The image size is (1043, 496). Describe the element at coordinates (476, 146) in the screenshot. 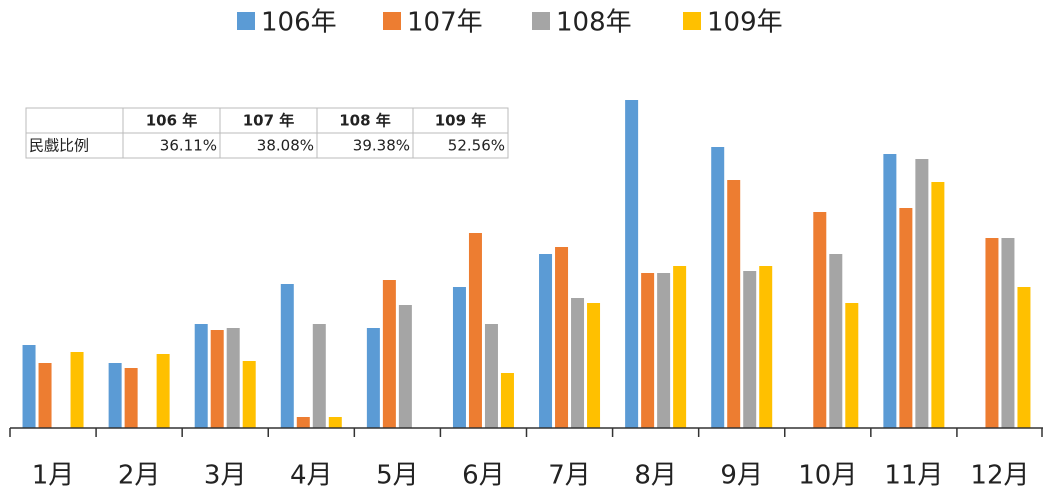

I see `table-cell: 52.56%` at that location.